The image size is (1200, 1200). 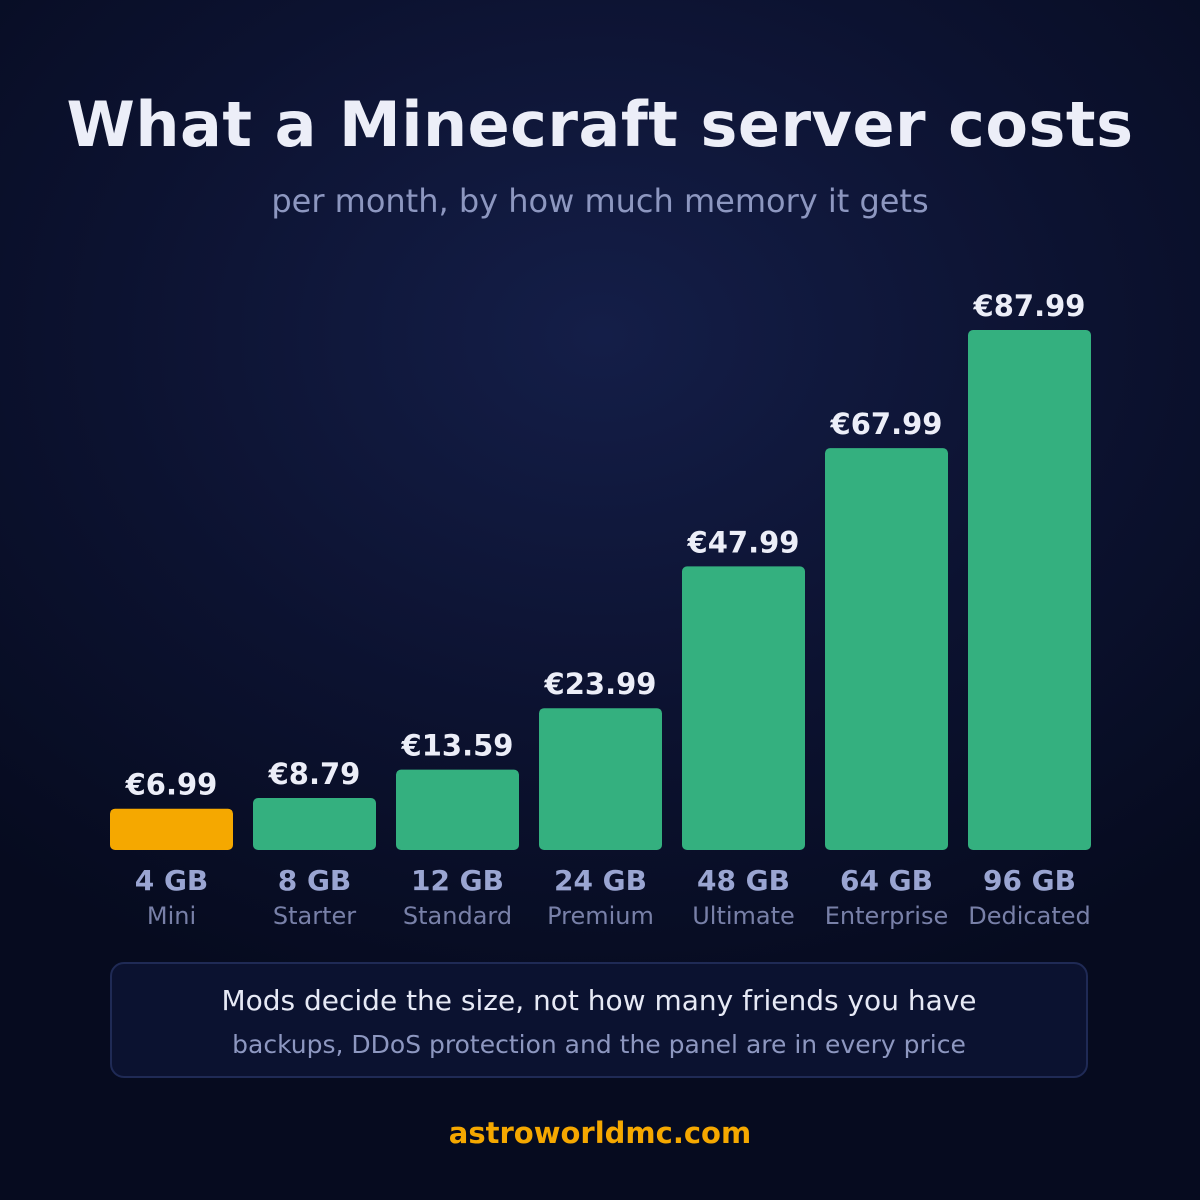 I want to click on chart-title: What a Minecraft server costs, so click(x=600, y=124).